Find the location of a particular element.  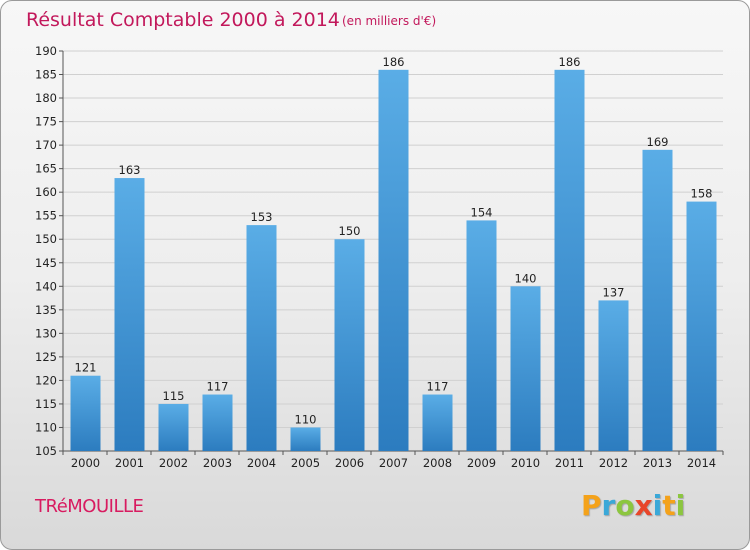

bar-value-label: 137 is located at coordinates (614, 292).